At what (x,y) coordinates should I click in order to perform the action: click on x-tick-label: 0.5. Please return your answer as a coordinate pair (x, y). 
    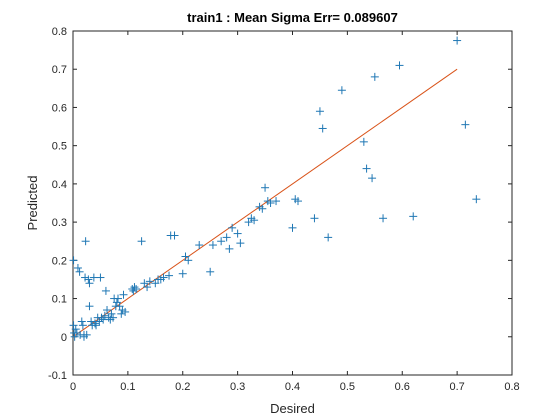
    Looking at the image, I should click on (347, 387).